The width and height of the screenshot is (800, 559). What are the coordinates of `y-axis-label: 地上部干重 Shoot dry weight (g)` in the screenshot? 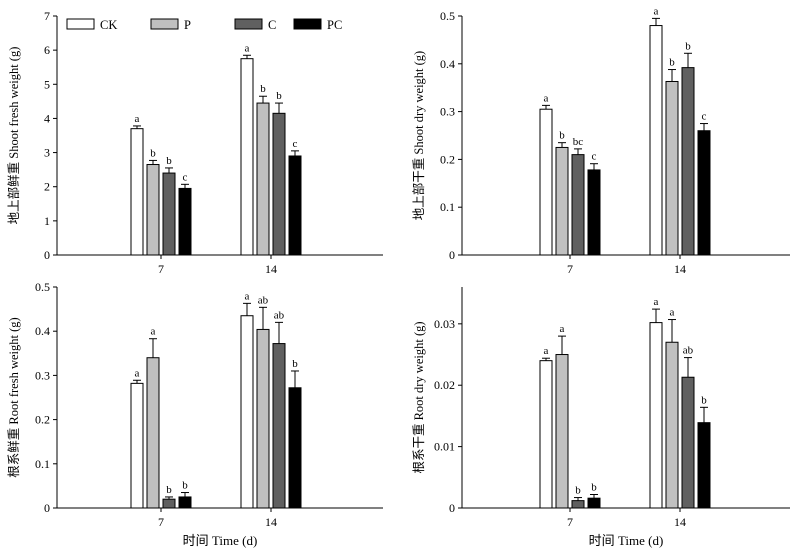 It's located at (418, 135).